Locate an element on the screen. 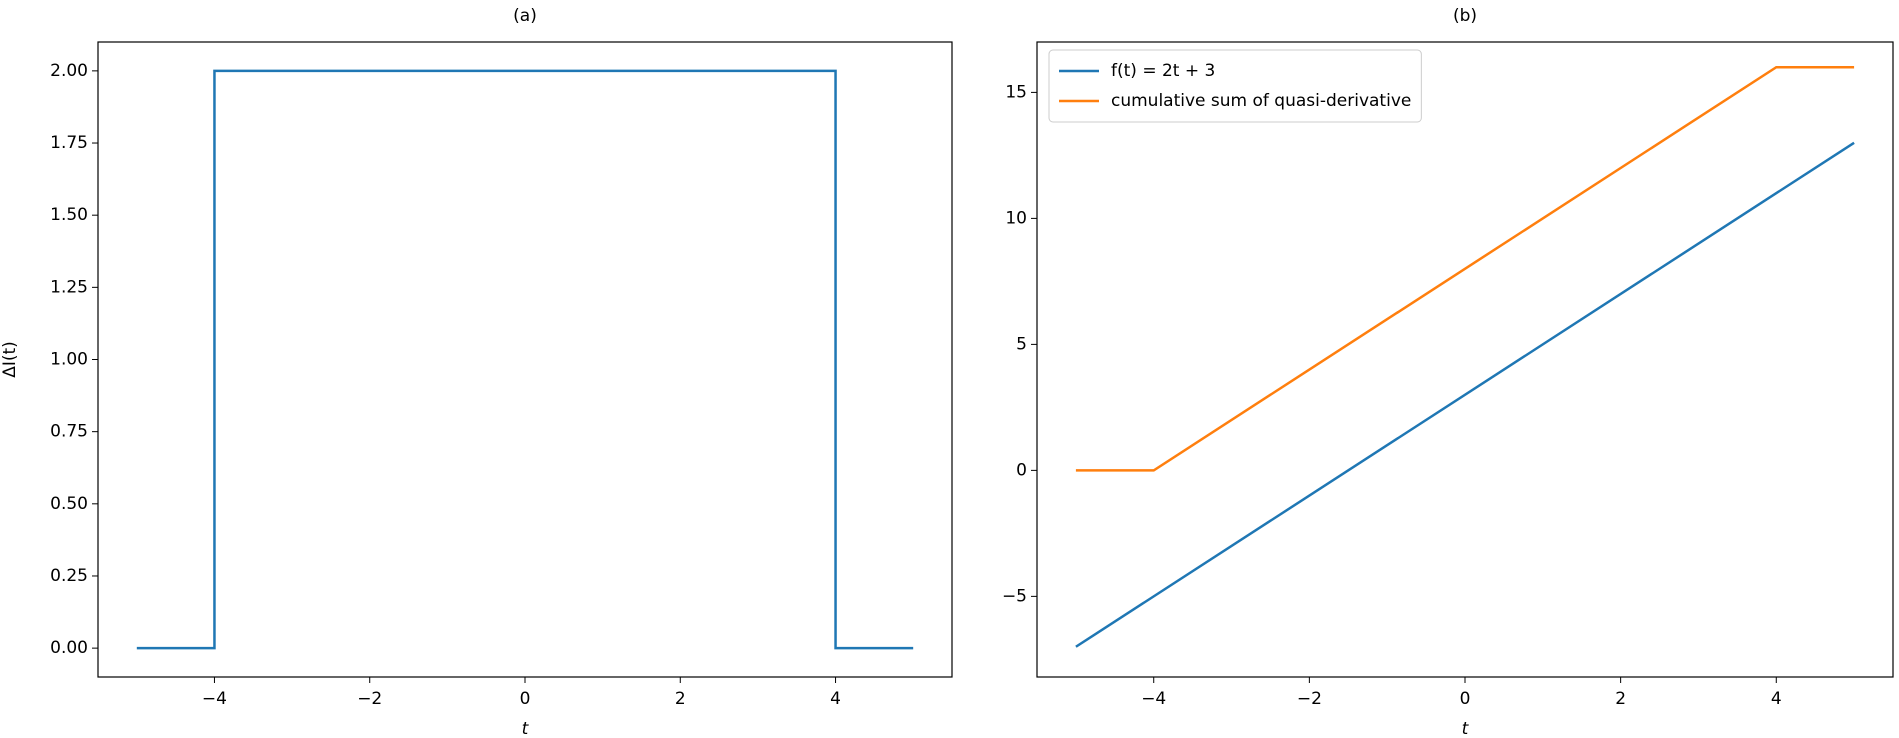 Image resolution: width=1899 pixels, height=738 pixels. y-tick-label: 0.75 is located at coordinates (69, 432).